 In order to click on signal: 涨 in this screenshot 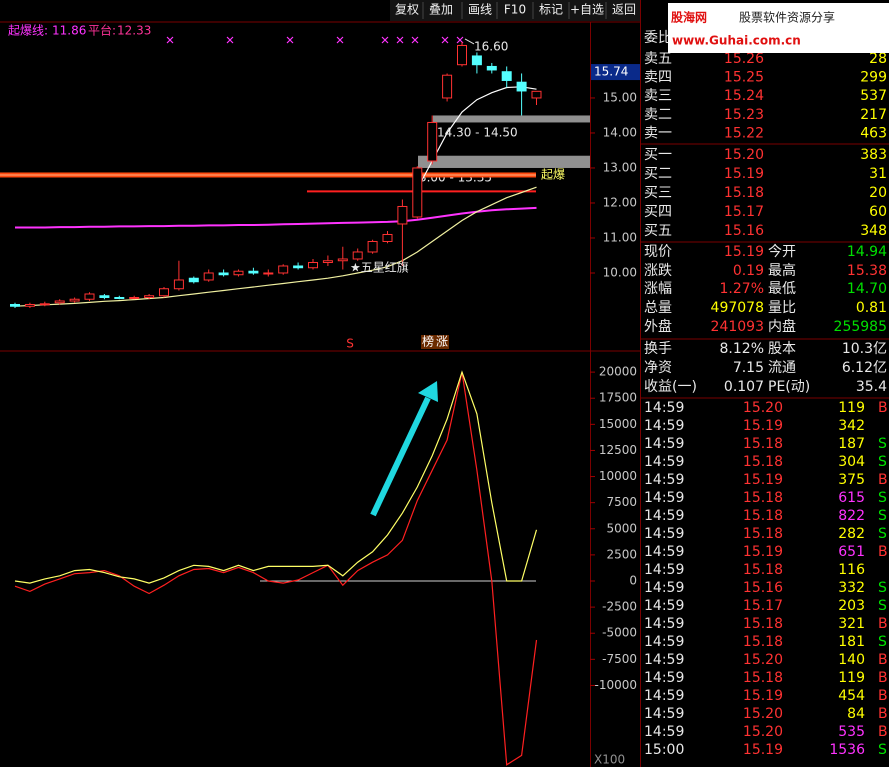, I will do `click(442, 341)`.